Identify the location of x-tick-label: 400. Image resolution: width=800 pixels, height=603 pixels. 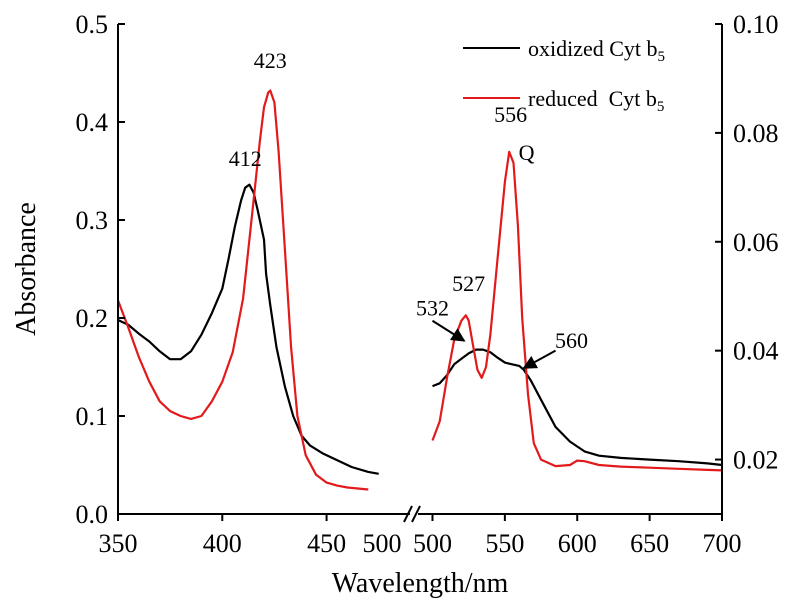
(222, 543).